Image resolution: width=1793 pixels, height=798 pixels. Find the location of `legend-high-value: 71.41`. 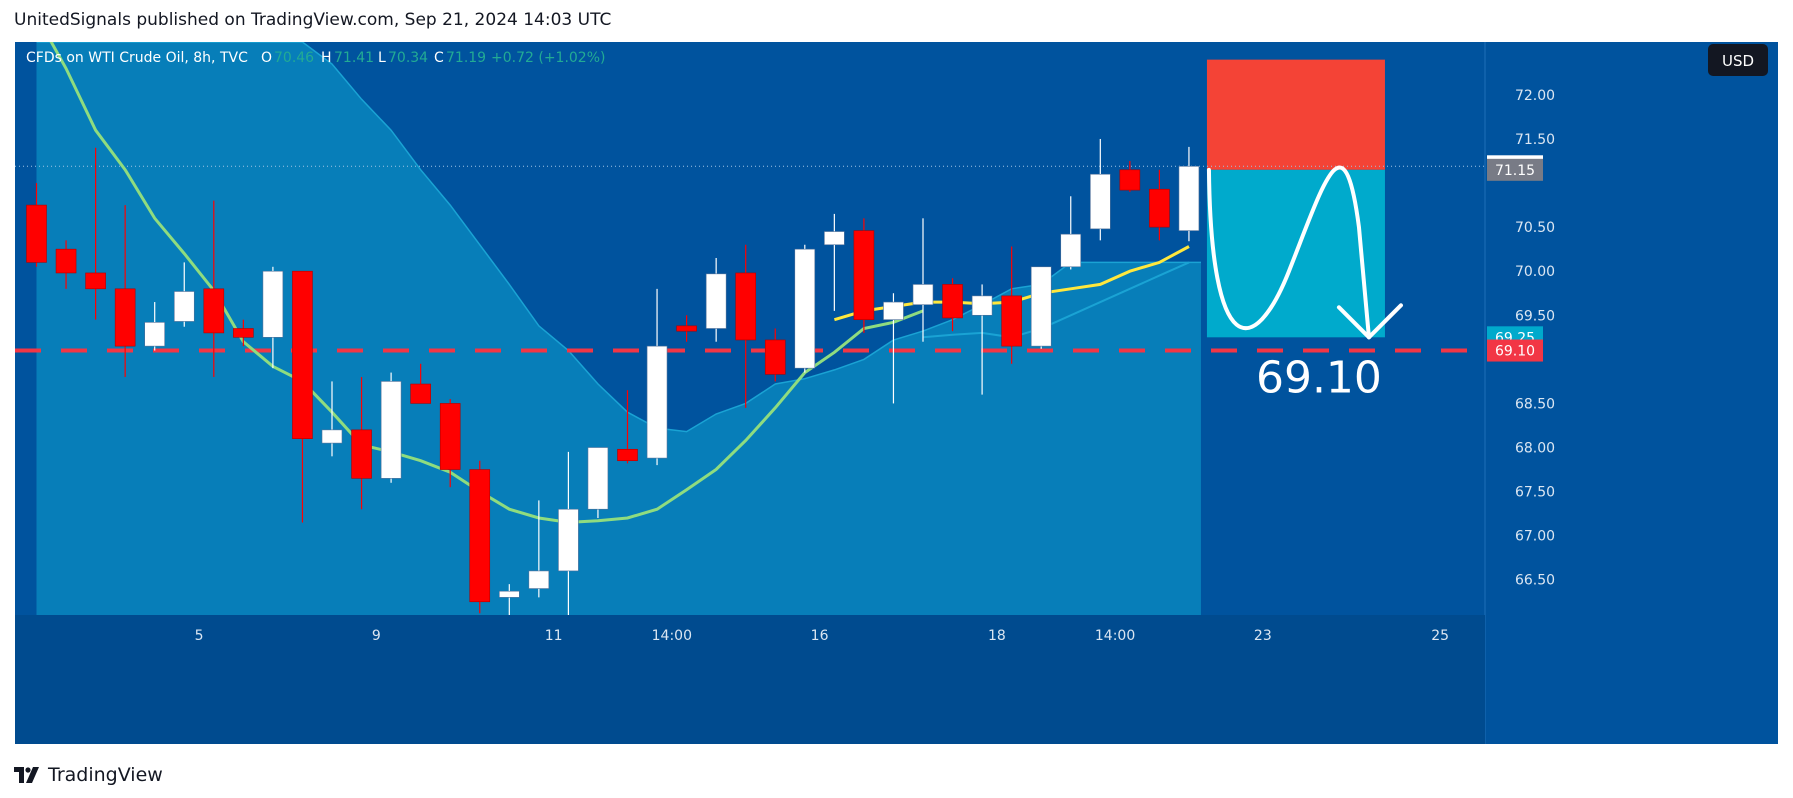

legend-high-value: 71.41 is located at coordinates (354, 58).